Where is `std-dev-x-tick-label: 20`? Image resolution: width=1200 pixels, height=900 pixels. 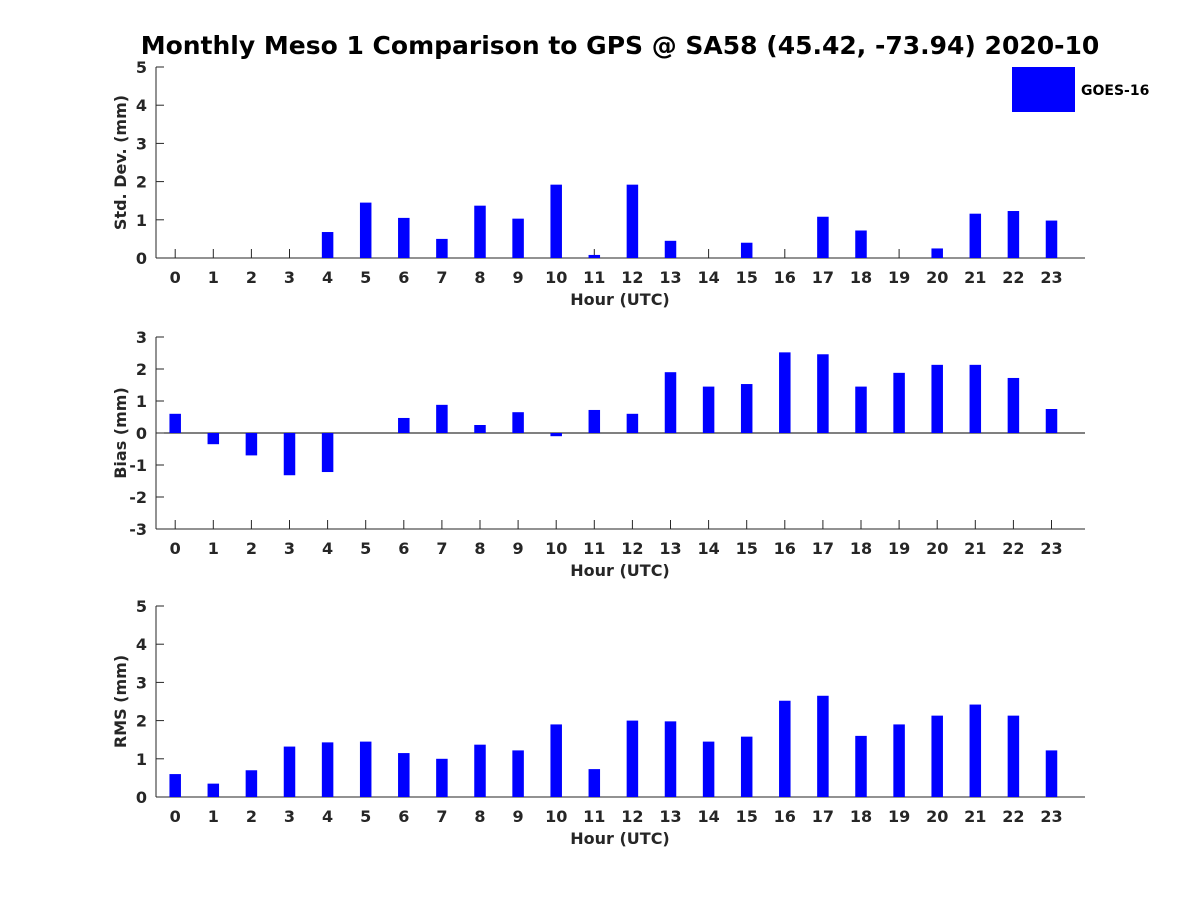
std-dev-x-tick-label: 20 is located at coordinates (937, 277).